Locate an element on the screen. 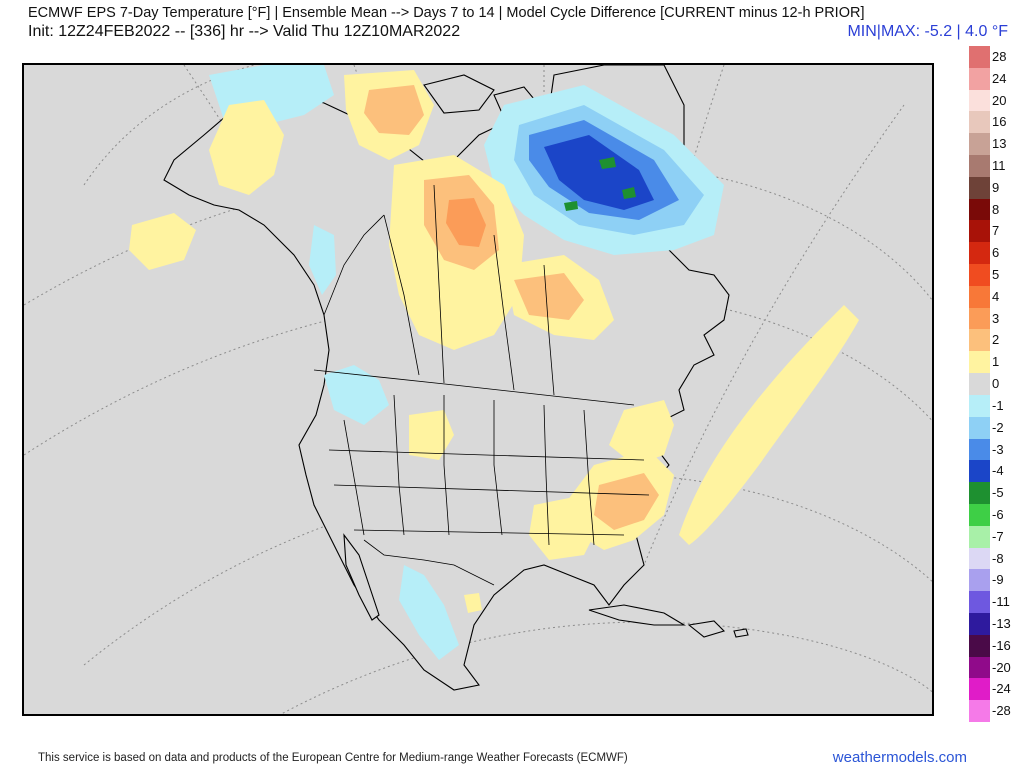 The width and height of the screenshot is (1024, 768). legend-row: 3 is located at coordinates (995, 318).